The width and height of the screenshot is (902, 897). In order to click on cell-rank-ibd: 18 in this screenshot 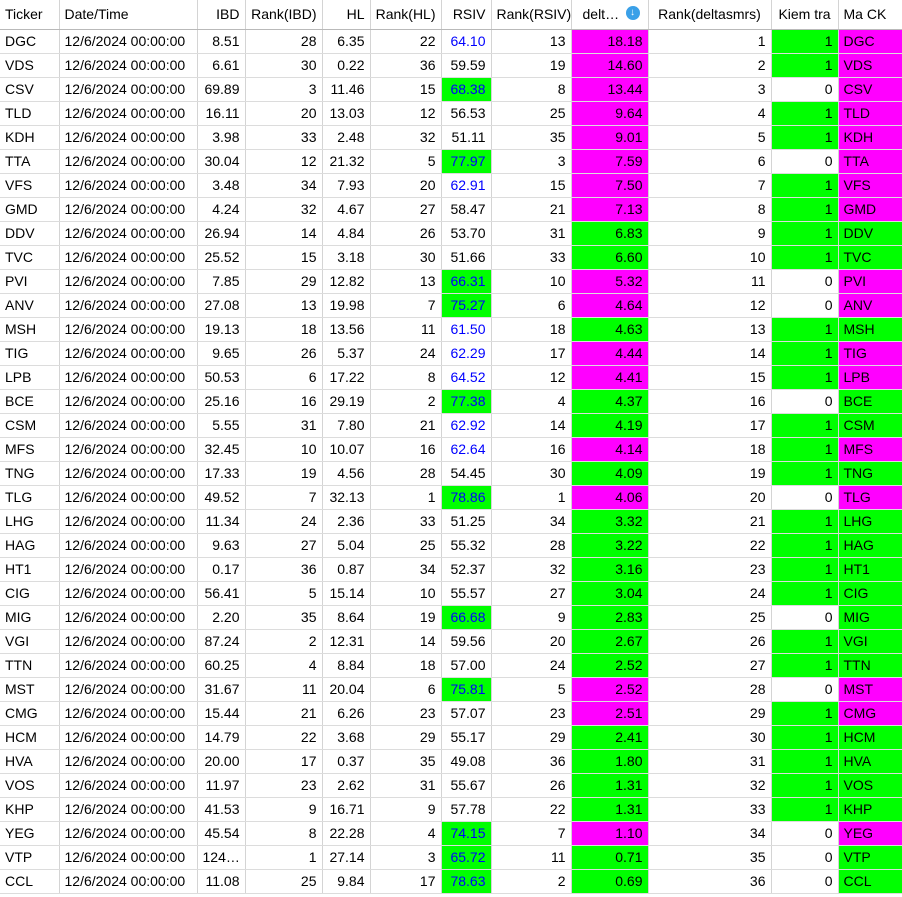, I will do `click(284, 329)`.